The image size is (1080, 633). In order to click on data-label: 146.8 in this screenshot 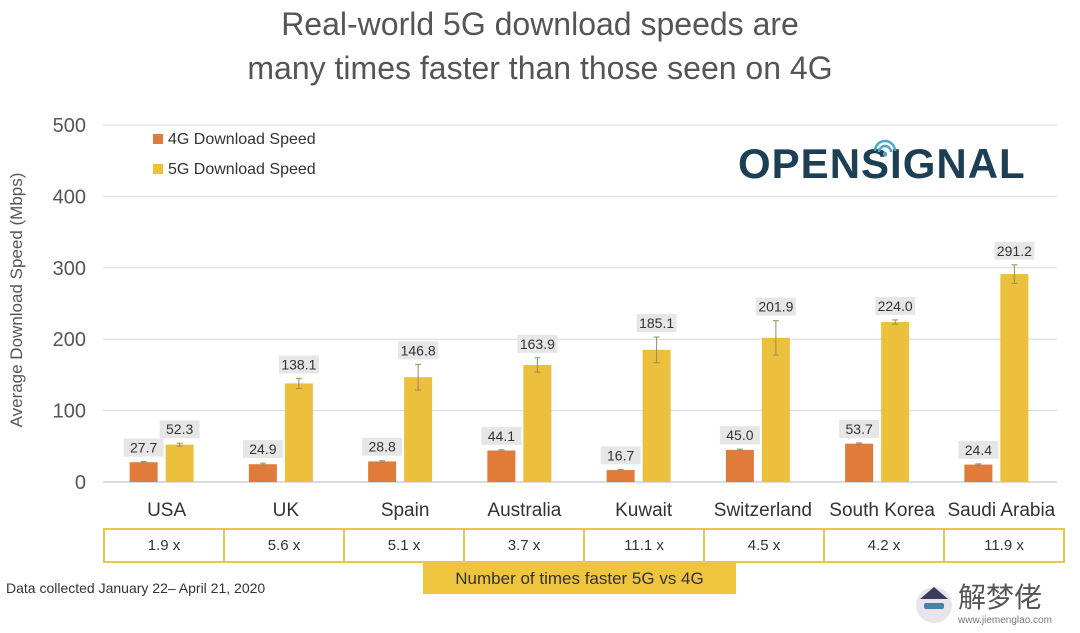, I will do `click(418, 350)`.